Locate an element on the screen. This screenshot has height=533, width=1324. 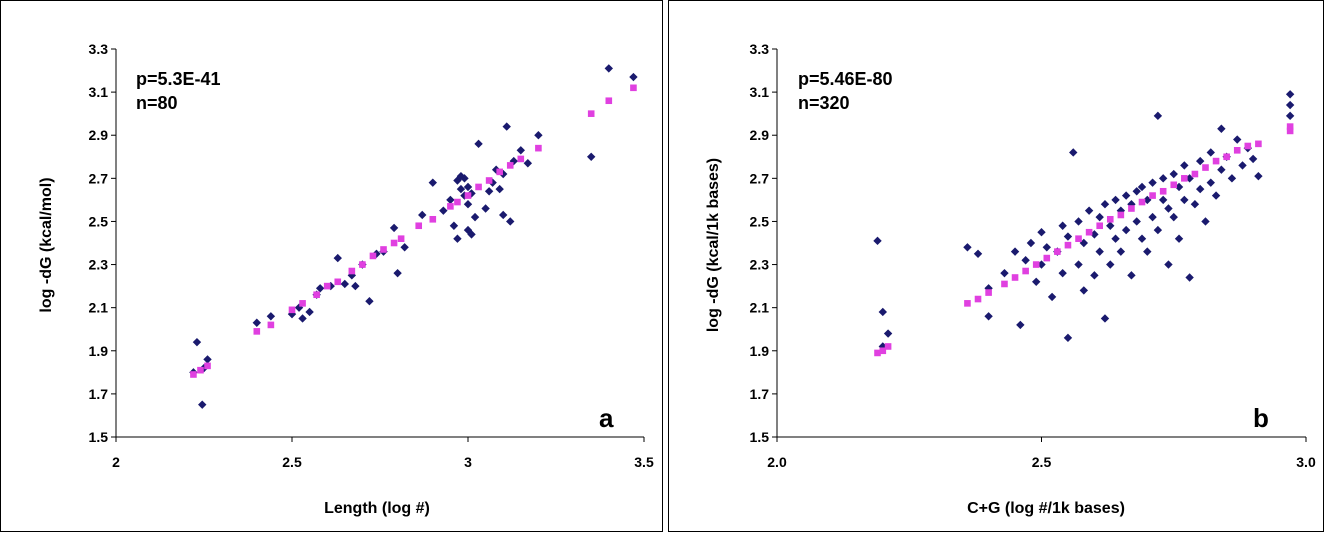
y-tick-label-a: 2.1 is located at coordinates (99, 308).